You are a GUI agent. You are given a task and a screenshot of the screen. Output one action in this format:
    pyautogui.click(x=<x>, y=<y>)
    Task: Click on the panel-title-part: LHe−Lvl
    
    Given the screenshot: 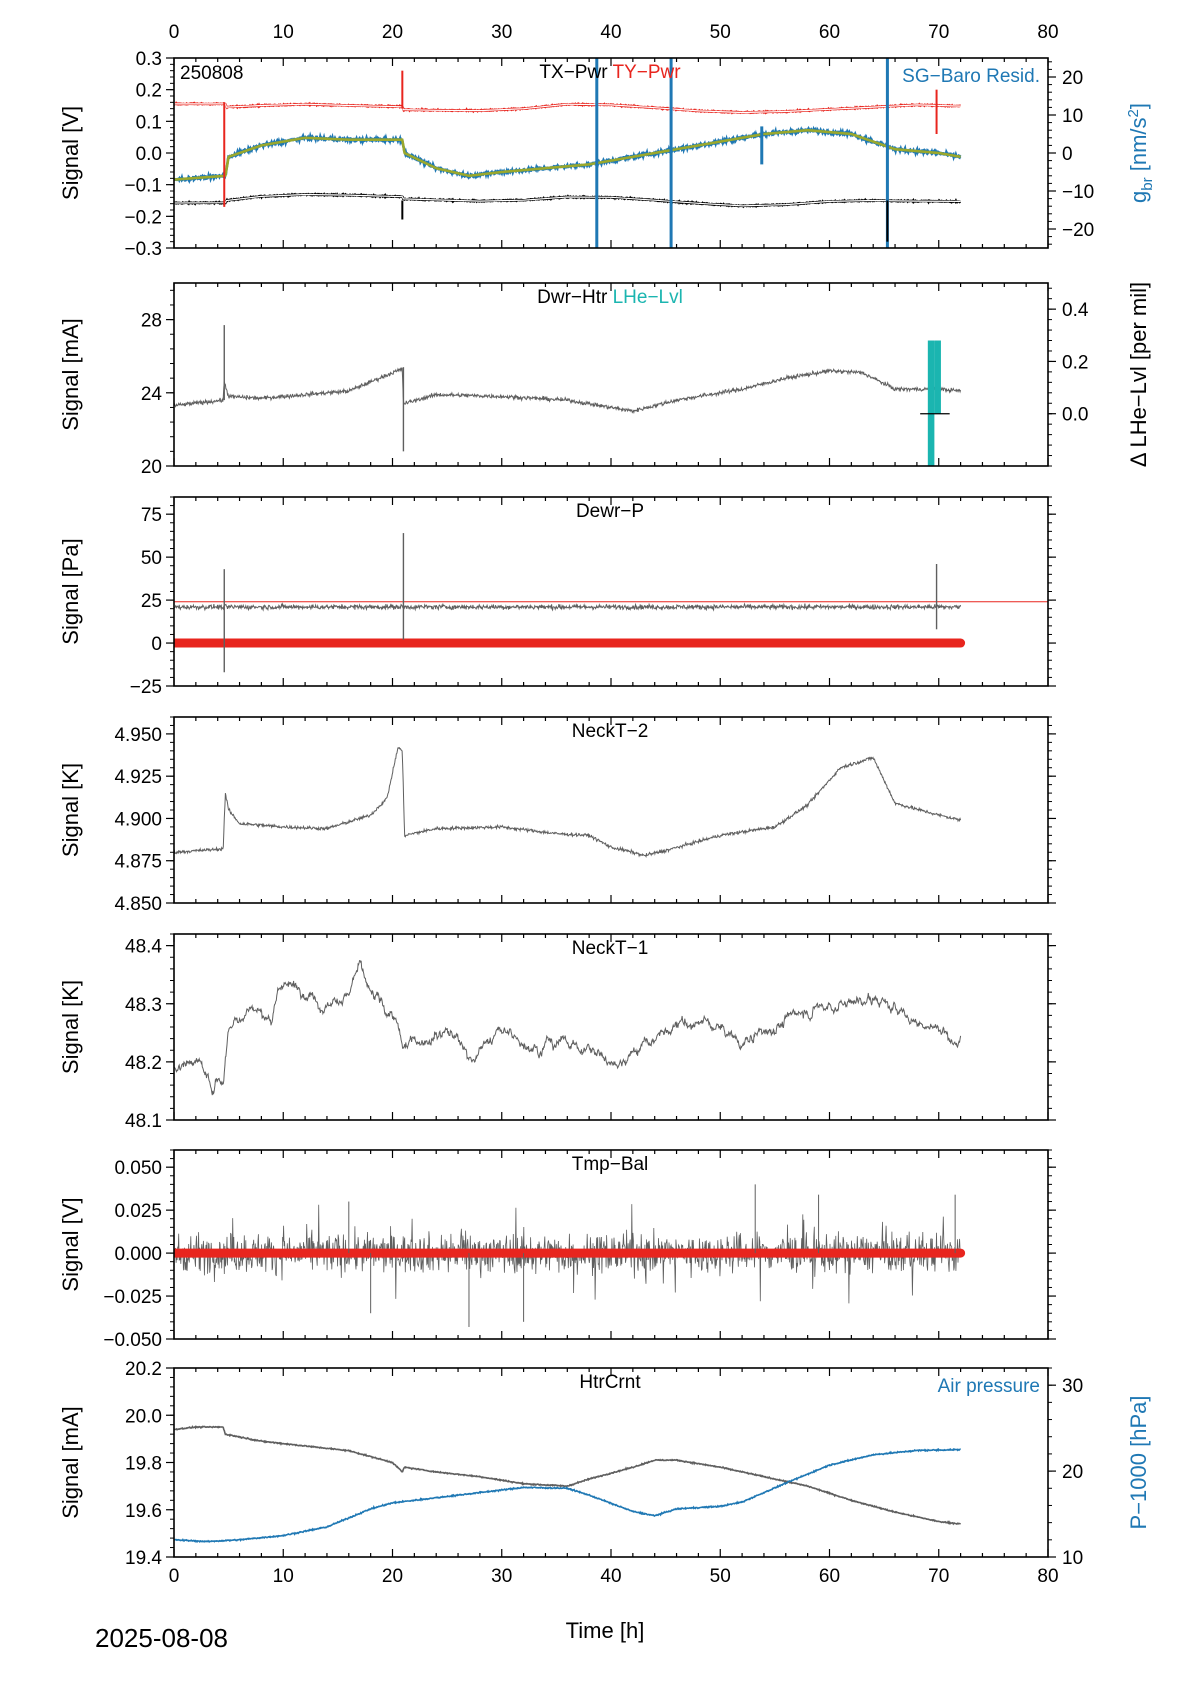 What is the action you would take?
    pyautogui.click(x=645, y=297)
    